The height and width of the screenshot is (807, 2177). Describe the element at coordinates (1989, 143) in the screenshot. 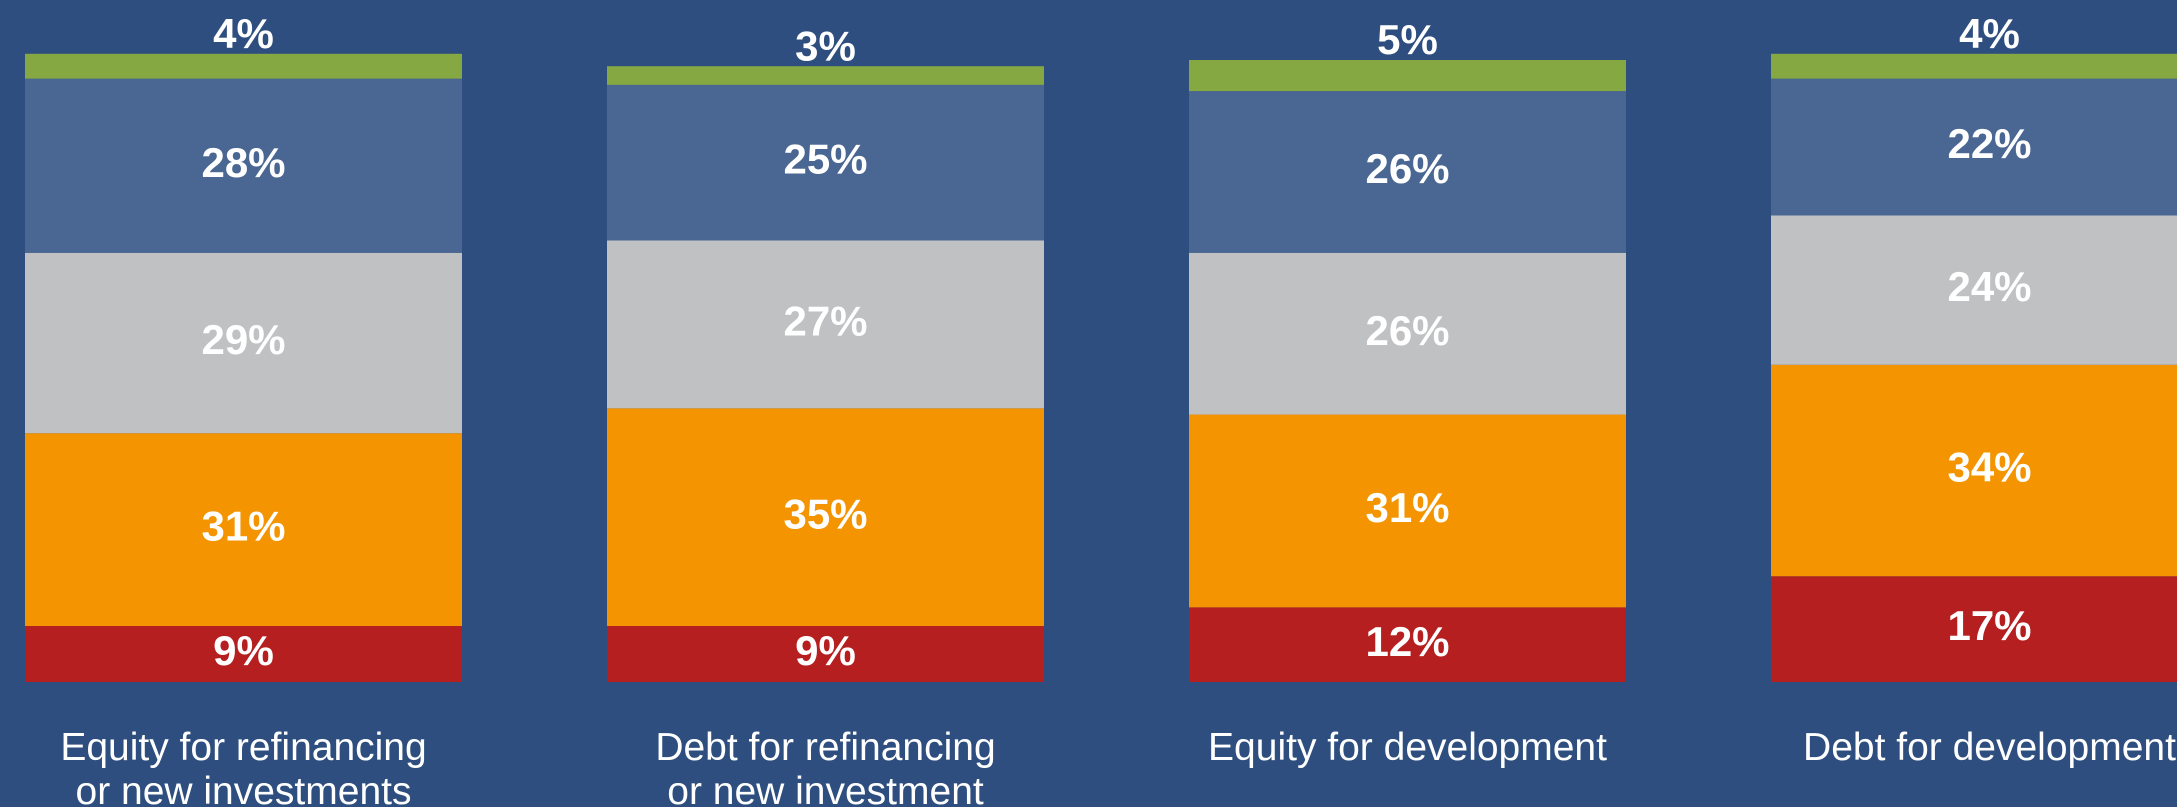

I see `data-label: 22%` at that location.